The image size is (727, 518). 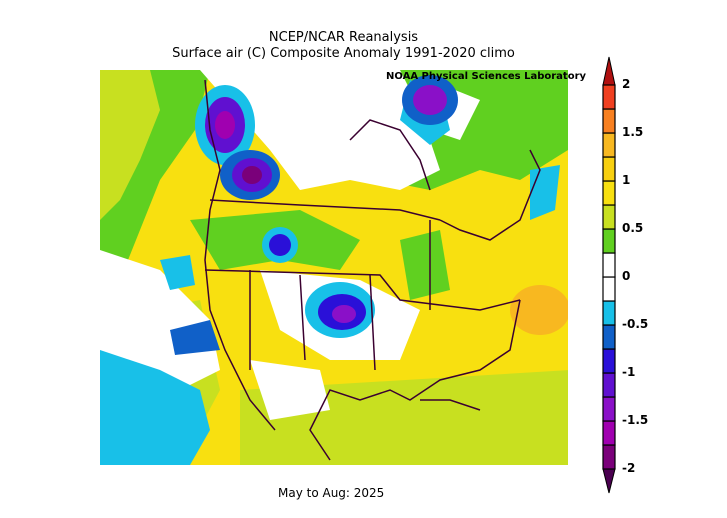 I want to click on credit-label: NOAA Physical Sciences Laboratory, so click(x=486, y=76).